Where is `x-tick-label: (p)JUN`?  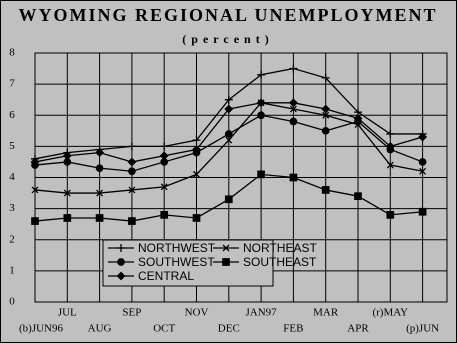
x-tick-label: (p)JUN is located at coordinates (422, 329).